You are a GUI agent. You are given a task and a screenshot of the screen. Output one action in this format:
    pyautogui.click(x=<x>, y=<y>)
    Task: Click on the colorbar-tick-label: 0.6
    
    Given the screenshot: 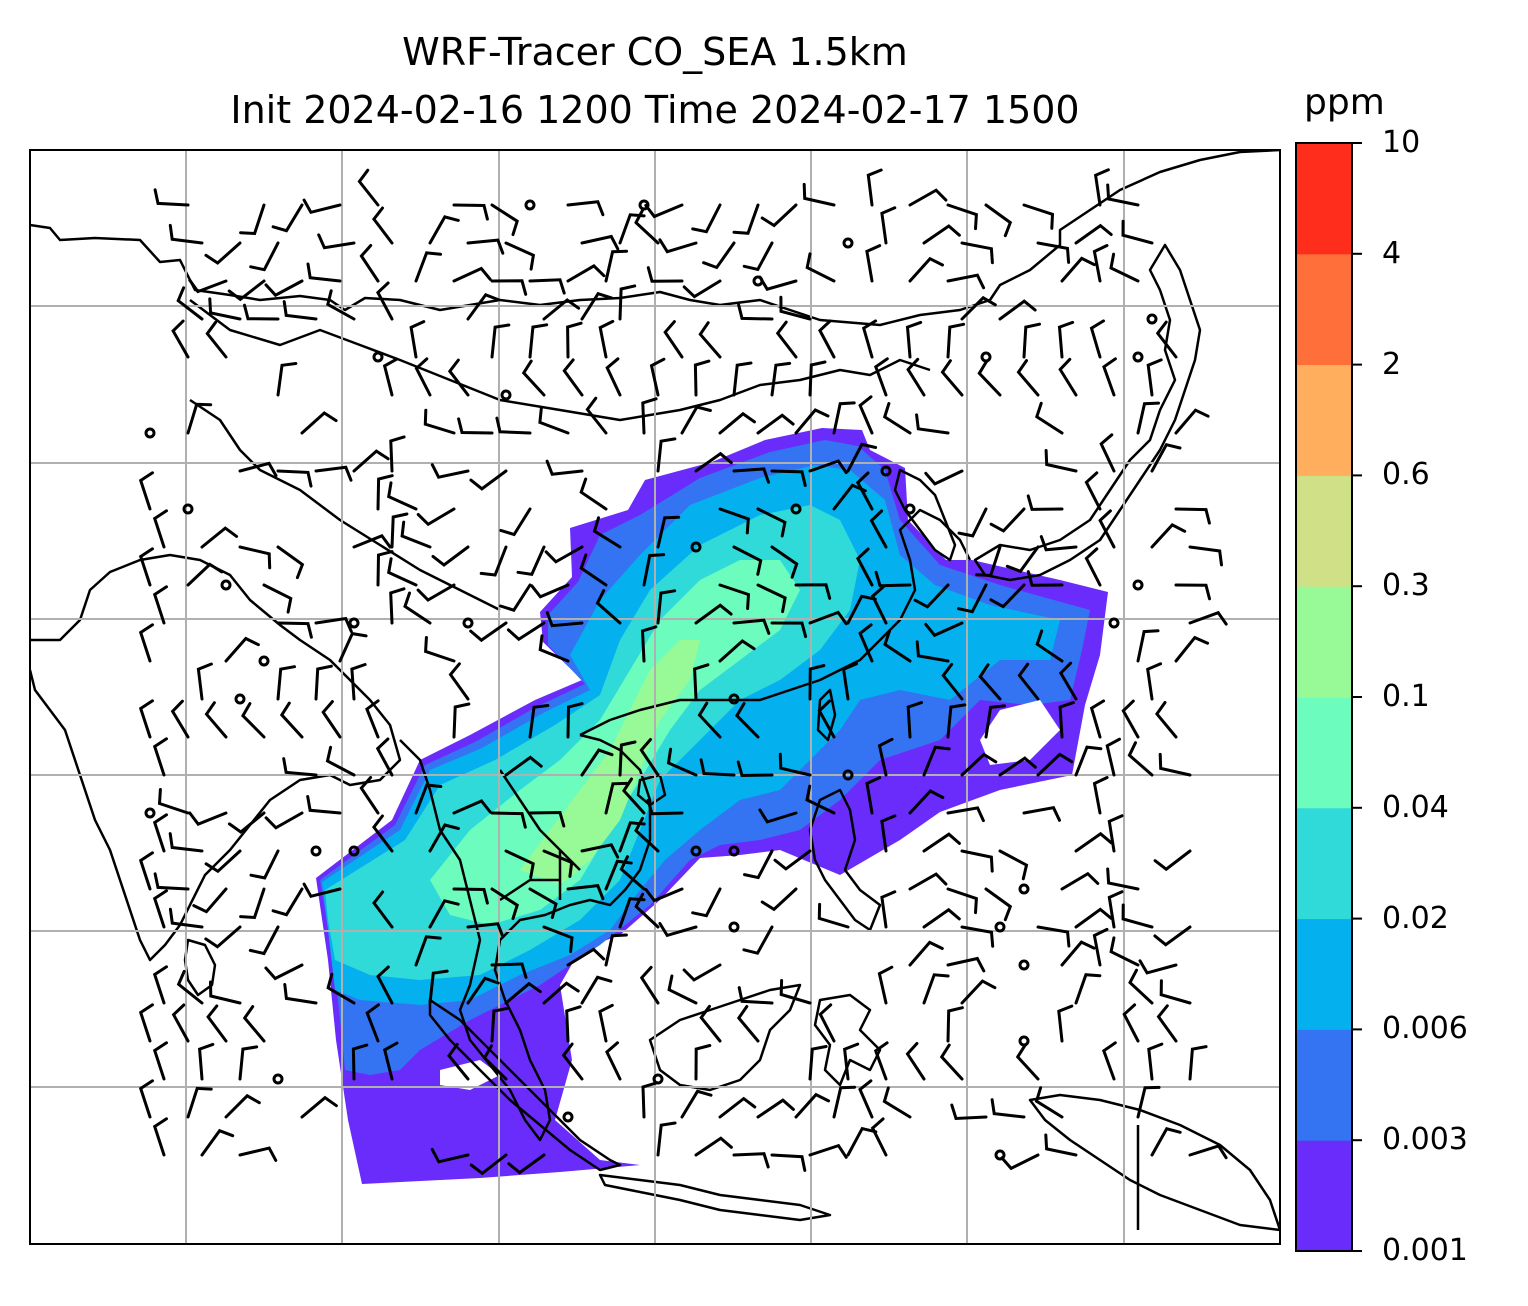 What is the action you would take?
    pyautogui.click(x=1406, y=475)
    